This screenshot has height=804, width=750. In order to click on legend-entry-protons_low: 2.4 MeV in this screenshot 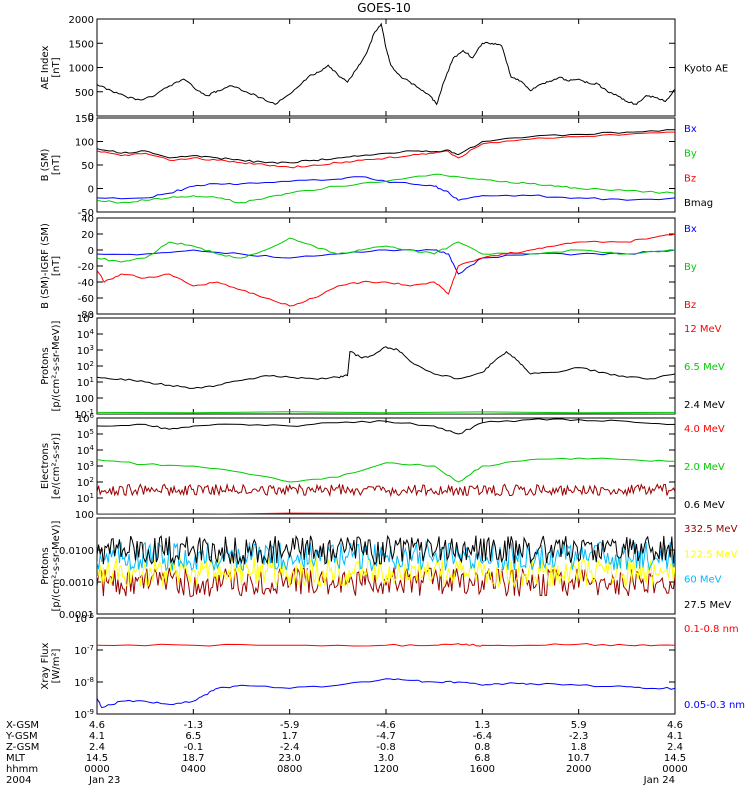, I will do `click(704, 405)`.